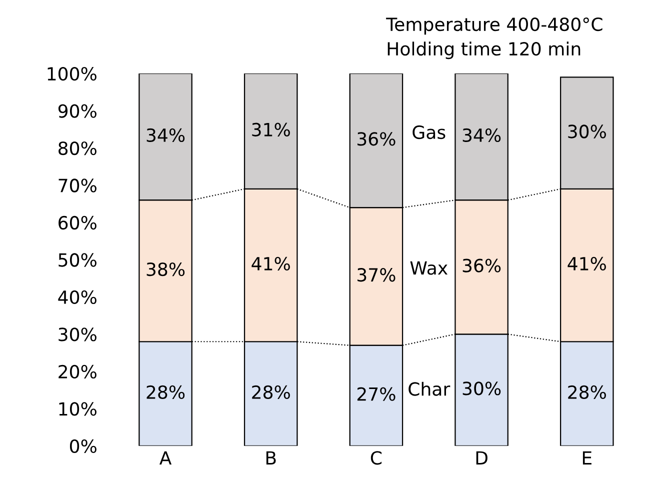 The width and height of the screenshot is (660, 490). What do you see at coordinates (83, 446) in the screenshot?
I see `y-tick-label: 0%` at bounding box center [83, 446].